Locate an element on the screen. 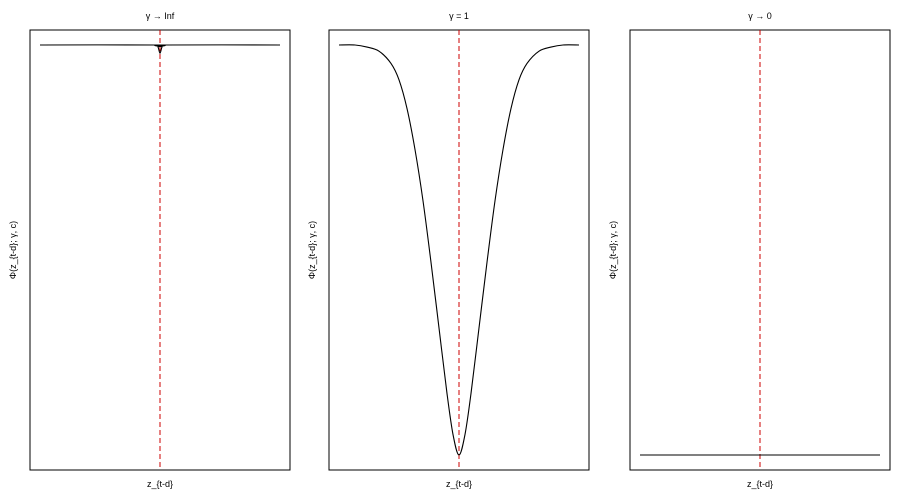 This screenshot has width=900, height=500. panel-title: γ → 0 is located at coordinates (760, 16).